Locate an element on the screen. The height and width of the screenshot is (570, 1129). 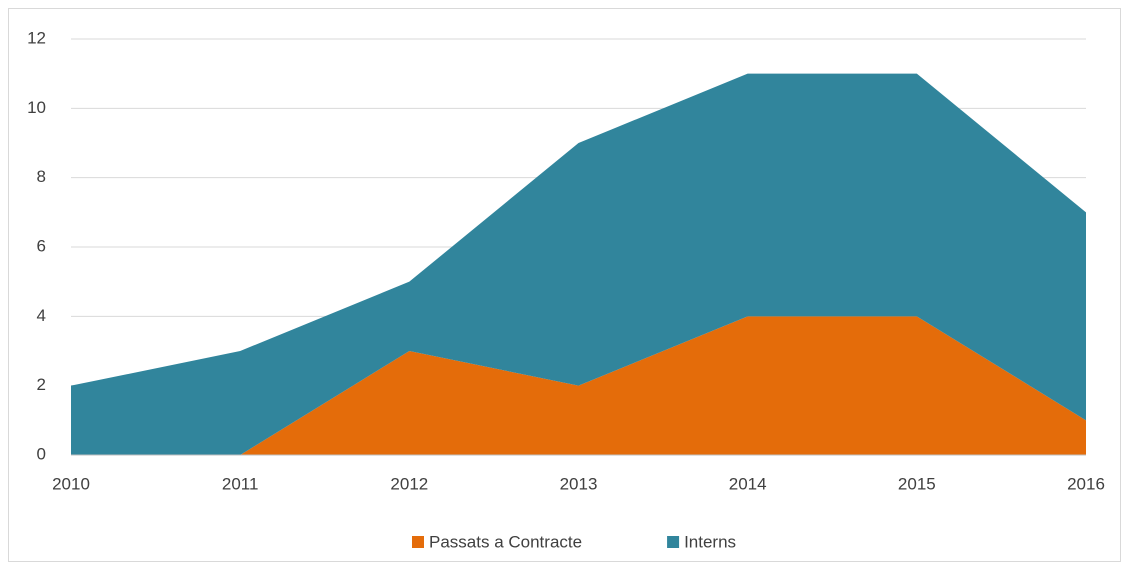
legend-label: Interns is located at coordinates (710, 541).